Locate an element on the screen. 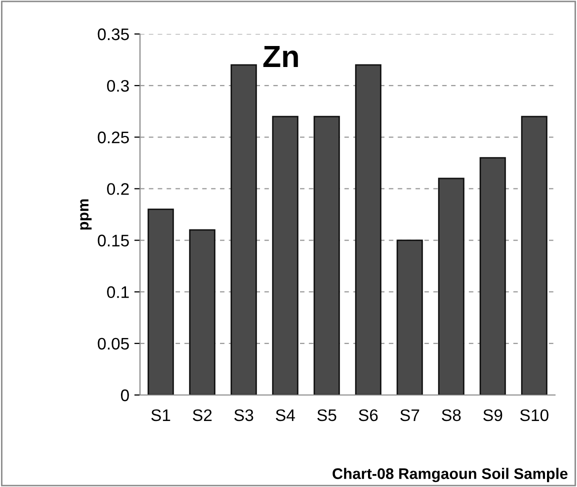 This screenshot has height=487, width=577. y-tick-label: 0.15 is located at coordinates (113, 240).